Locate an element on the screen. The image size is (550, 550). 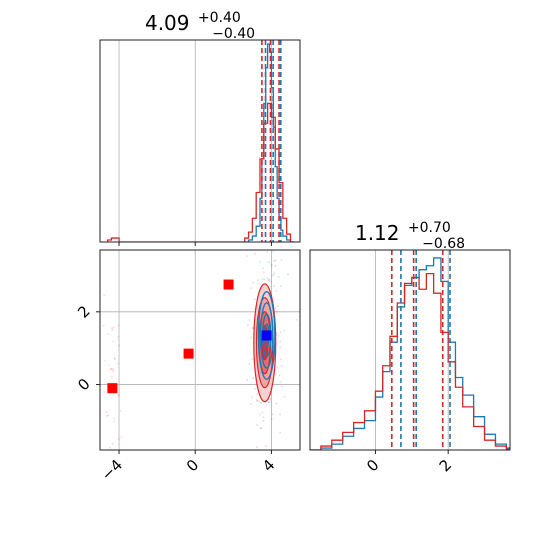
x-tick-label: 4 is located at coordinates (268, 465).